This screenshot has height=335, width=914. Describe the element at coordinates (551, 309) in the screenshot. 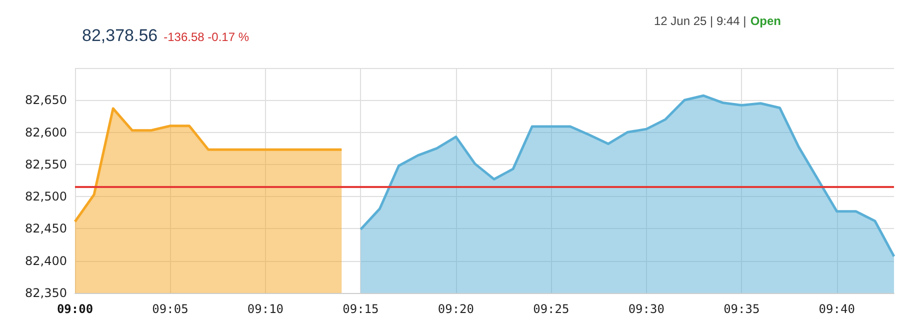

I see `x-tick-label: 09:25` at that location.